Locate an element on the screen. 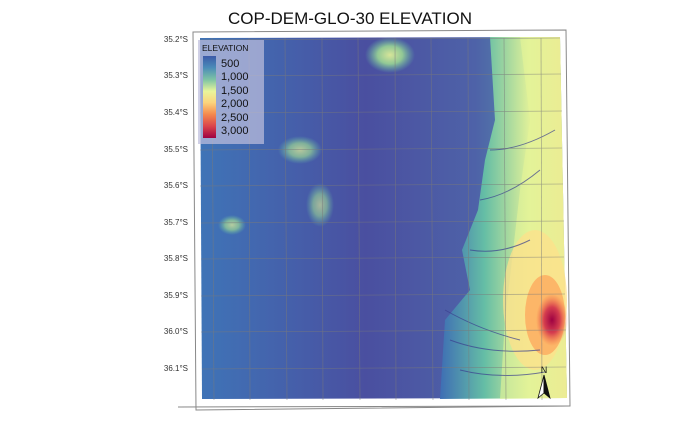 This screenshot has width=700, height=432. north-label: N is located at coordinates (544, 370).